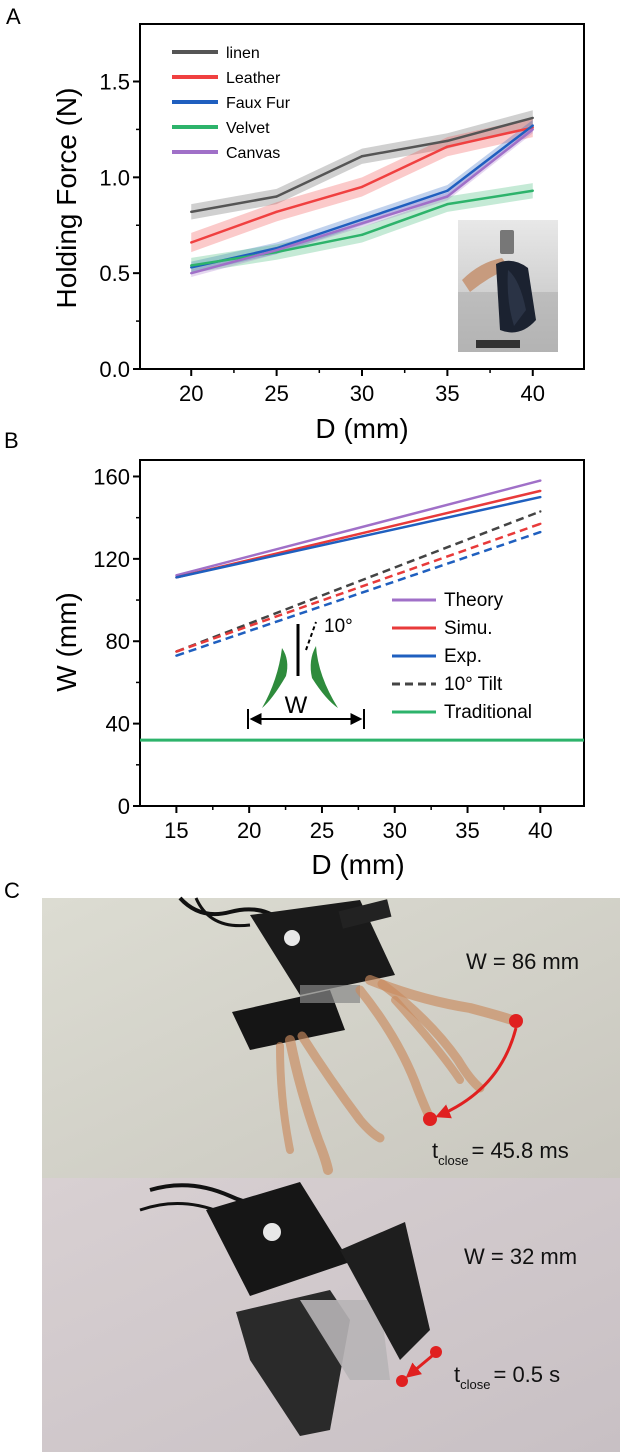  Describe the element at coordinates (258, 103) in the screenshot. I see `legend-label-faux-fur: Faux Fur` at that location.